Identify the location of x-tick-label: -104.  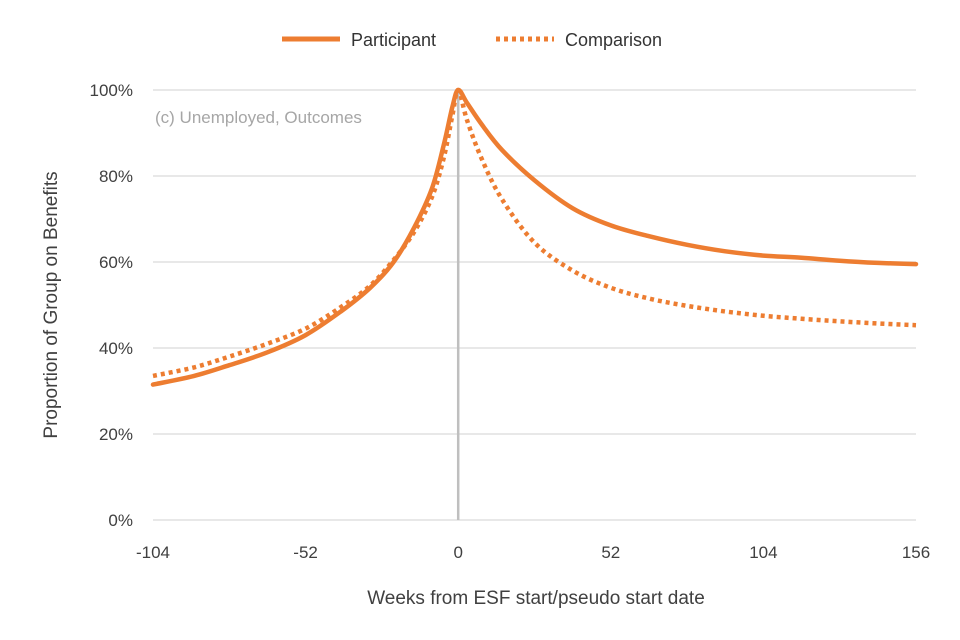
(153, 552).